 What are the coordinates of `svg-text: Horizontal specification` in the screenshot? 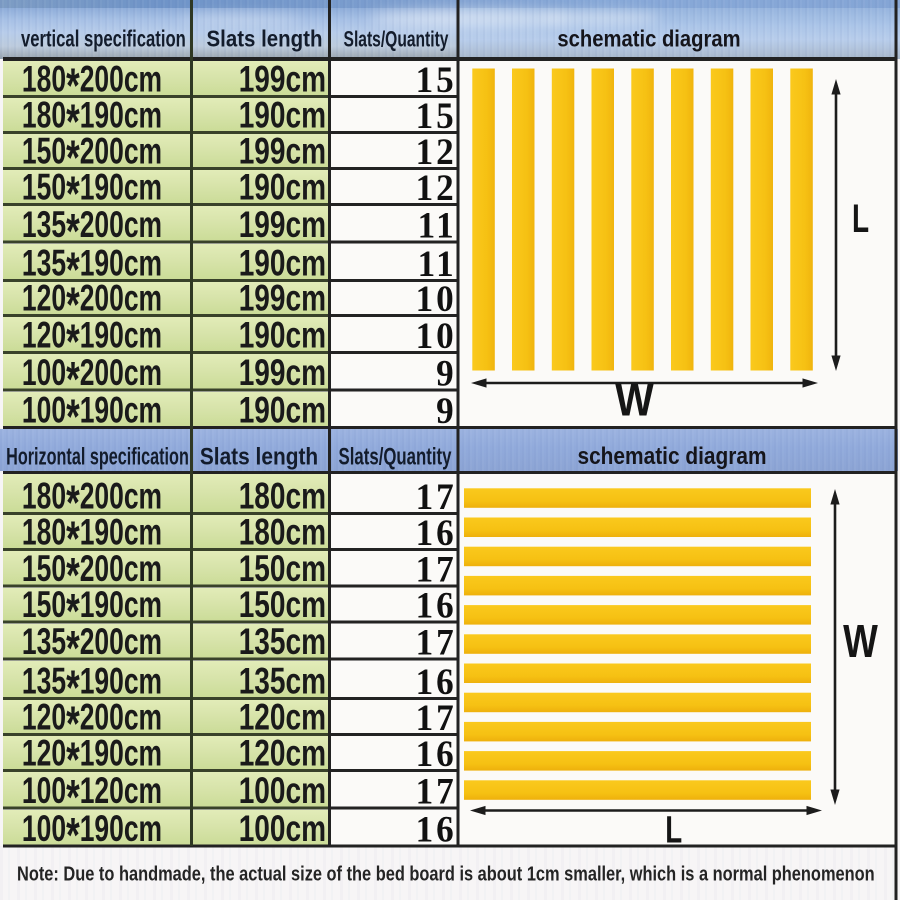 It's located at (97, 456).